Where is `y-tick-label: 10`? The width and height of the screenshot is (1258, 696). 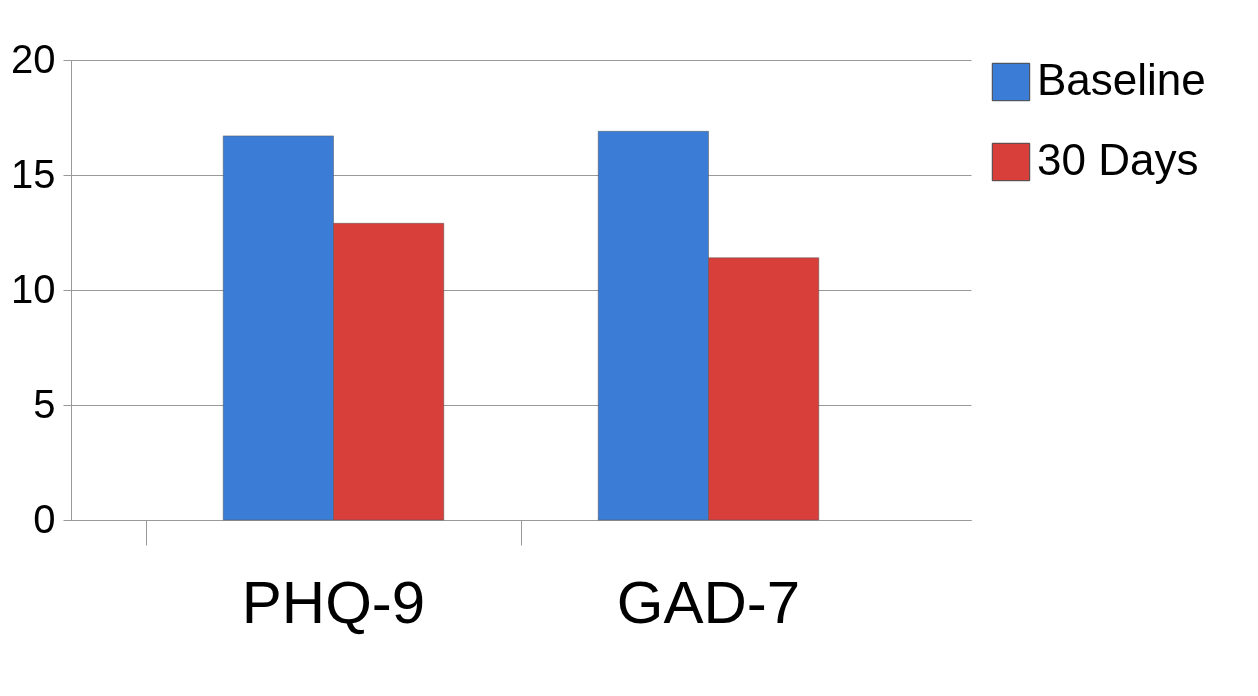
y-tick-label: 10 is located at coordinates (33, 288).